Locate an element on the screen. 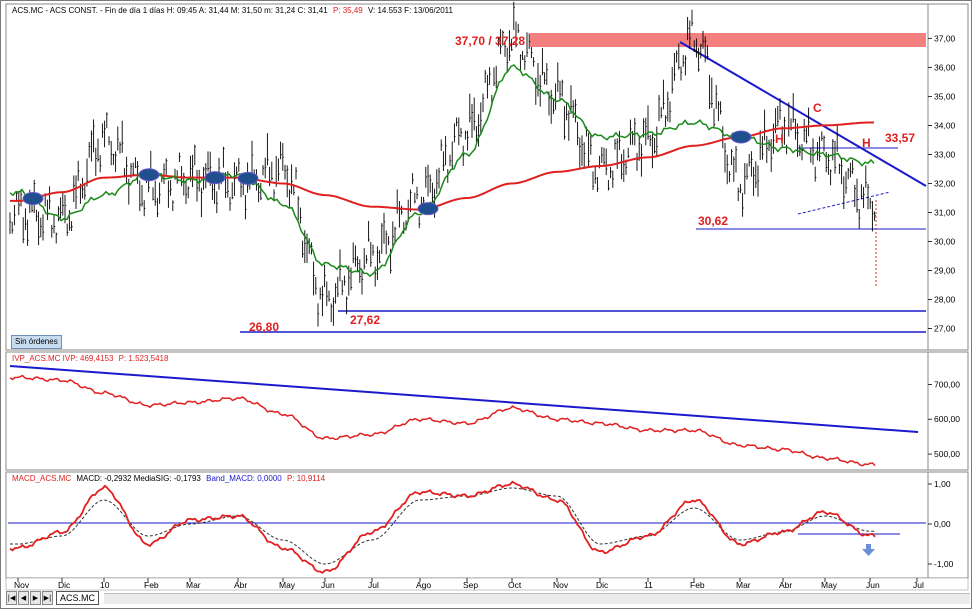 This screenshot has width=972, height=609. y-tick-label: 0,00 is located at coordinates (942, 524).